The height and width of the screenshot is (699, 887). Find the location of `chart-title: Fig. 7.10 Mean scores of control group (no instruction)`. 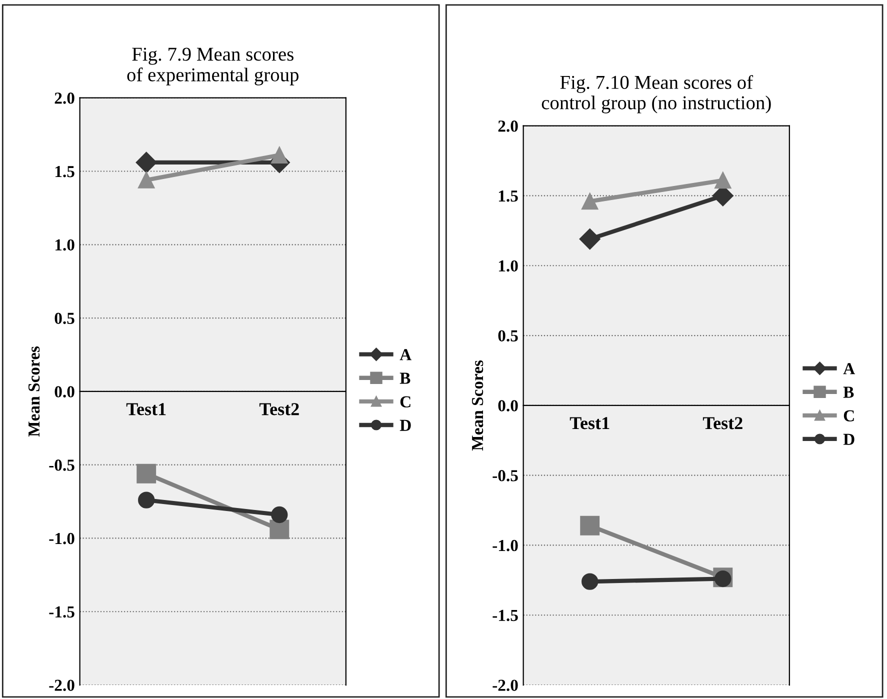

chart-title: Fig. 7.10 Mean scores of control group (no instruction) is located at coordinates (656, 94).